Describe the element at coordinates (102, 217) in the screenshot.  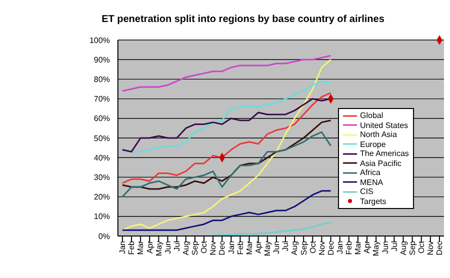
I see `y-tick-label: 10%` at that location.